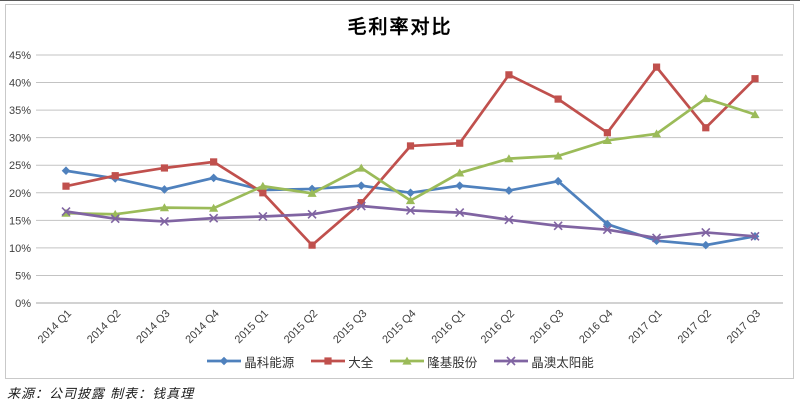 The image size is (800, 405). I want to click on x-axis-tick-label: 2017 Q3, so click(744, 327).